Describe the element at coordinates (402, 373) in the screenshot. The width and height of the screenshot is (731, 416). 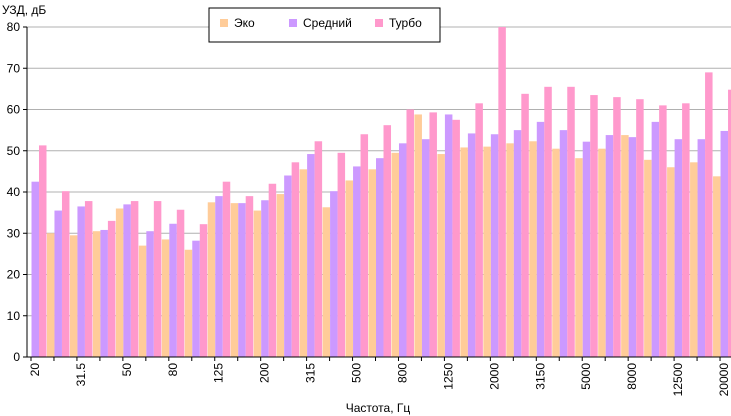
I see `x-tick-label: 800` at that location.